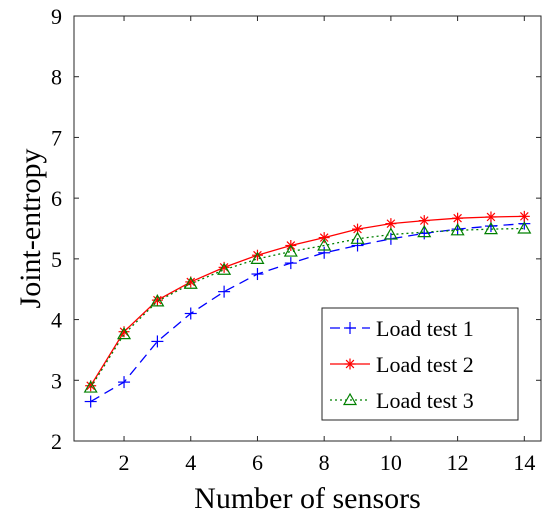  Describe the element at coordinates (425, 400) in the screenshot. I see `legend-label: Load test 3` at that location.